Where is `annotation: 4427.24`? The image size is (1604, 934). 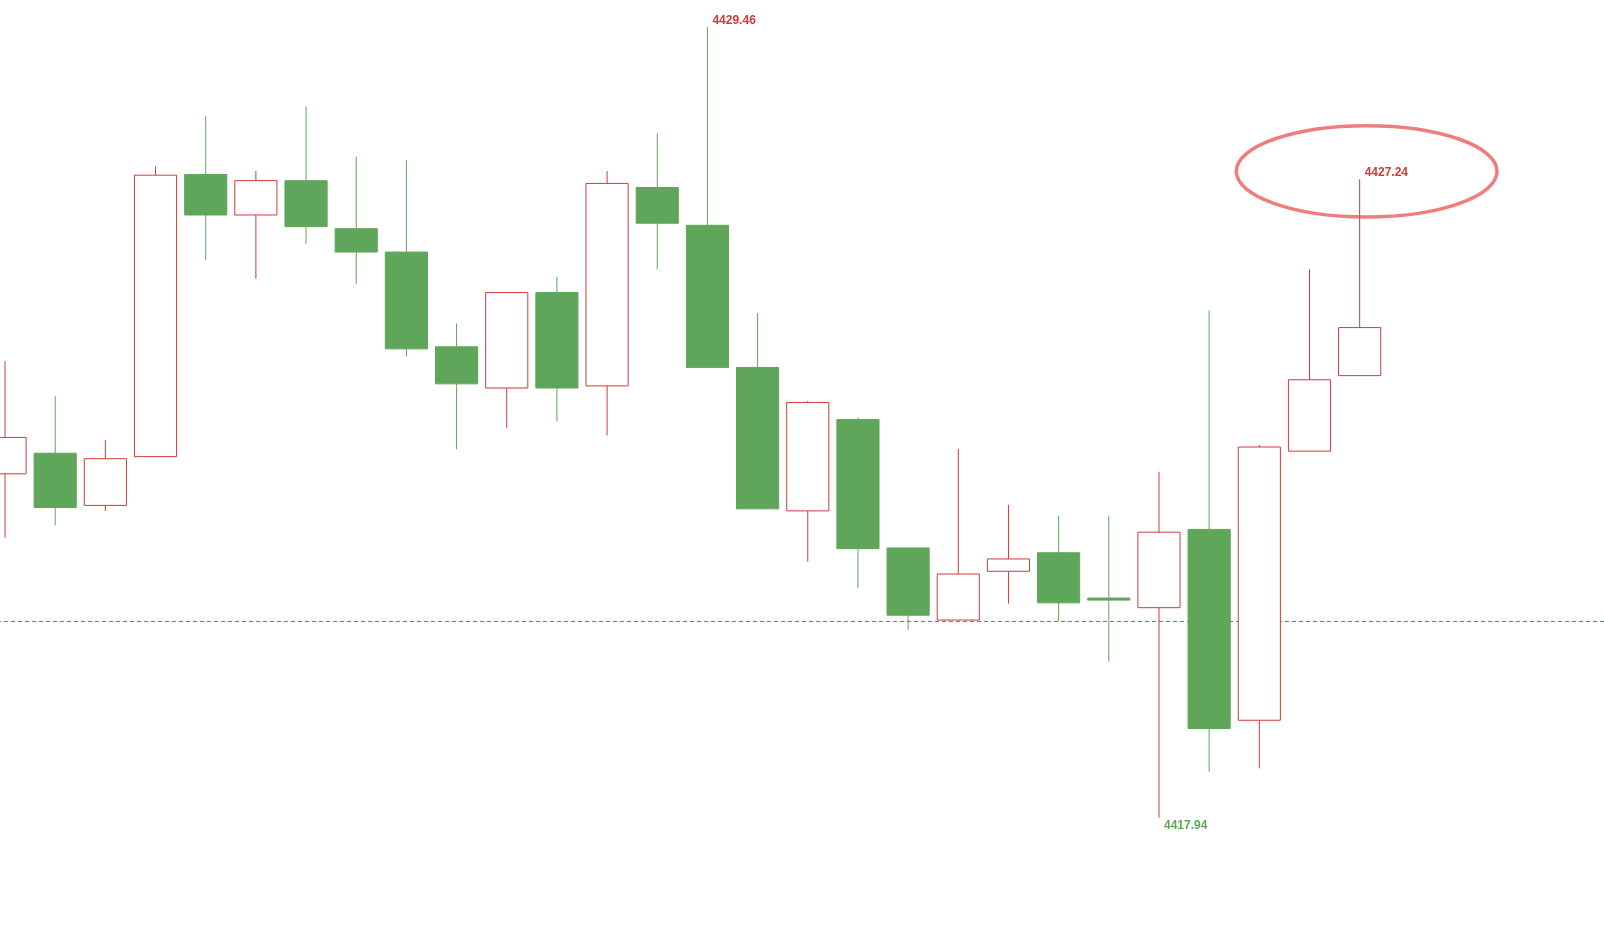 annotation: 4427.24 is located at coordinates (1386, 172).